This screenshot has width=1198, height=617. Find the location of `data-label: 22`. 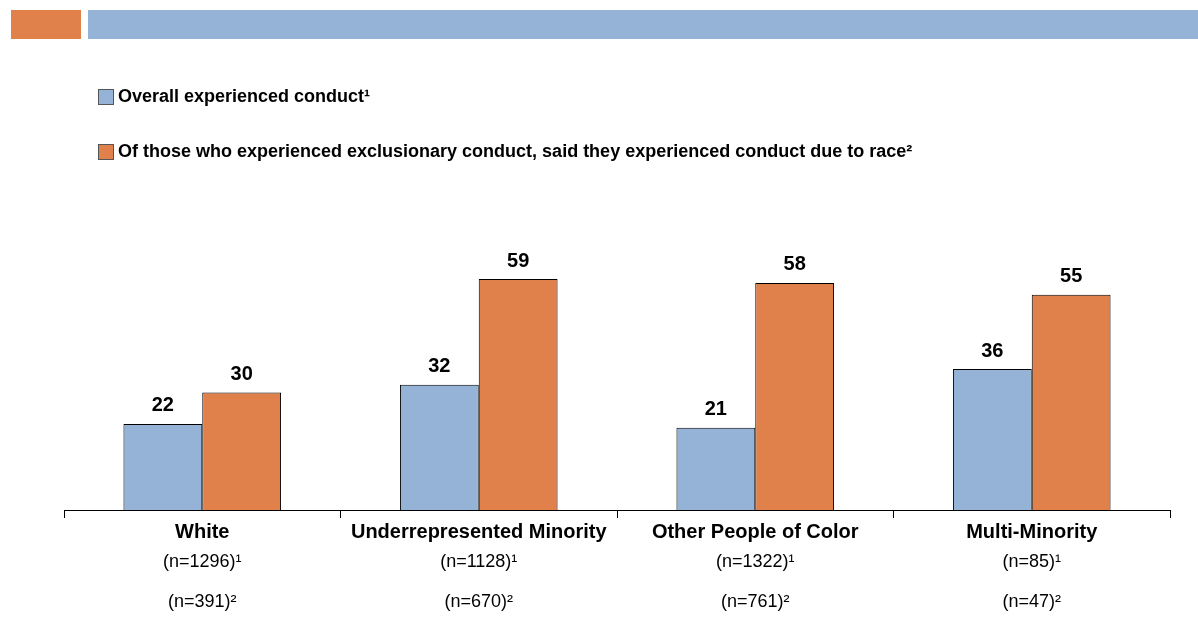

data-label: 22 is located at coordinates (162, 404).